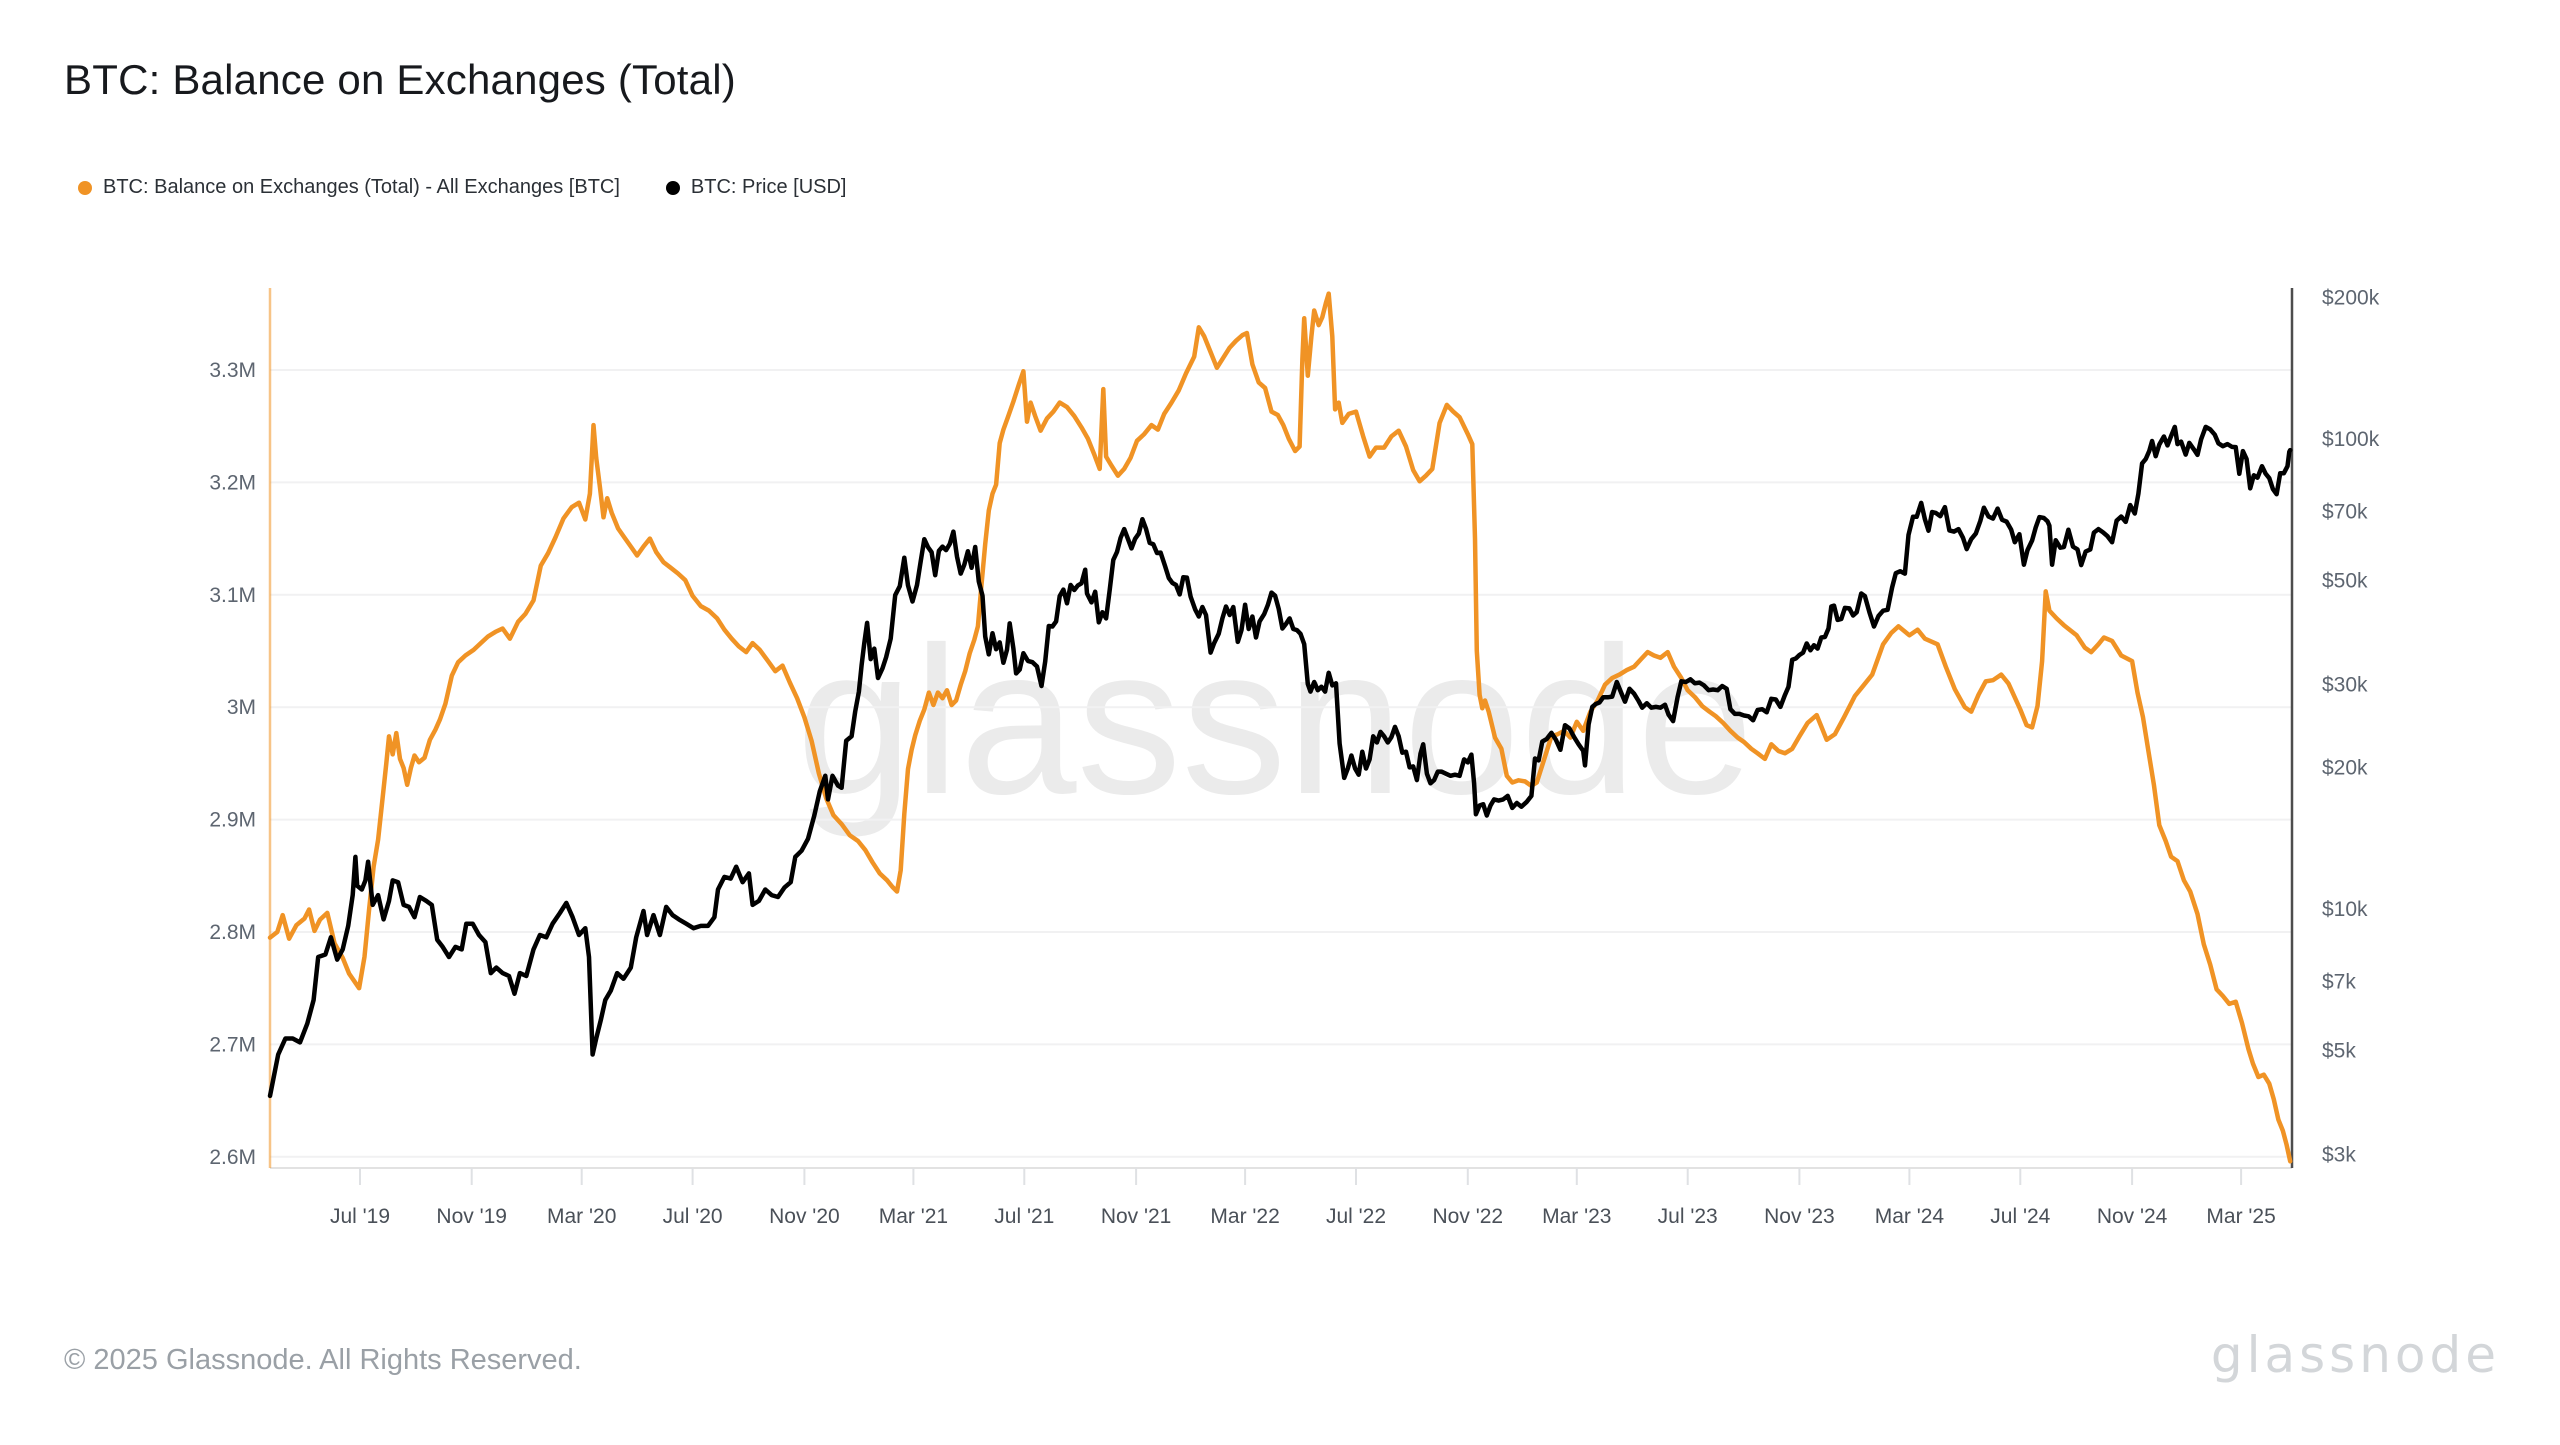 The height and width of the screenshot is (1445, 2560). Describe the element at coordinates (1799, 1216) in the screenshot. I see `x-axis-label: Nov '23` at that location.